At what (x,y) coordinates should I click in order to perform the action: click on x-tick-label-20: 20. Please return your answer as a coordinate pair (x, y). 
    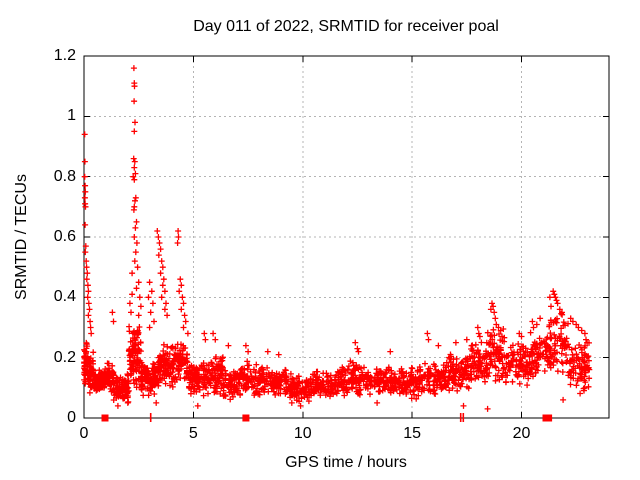
    Looking at the image, I should click on (521, 433).